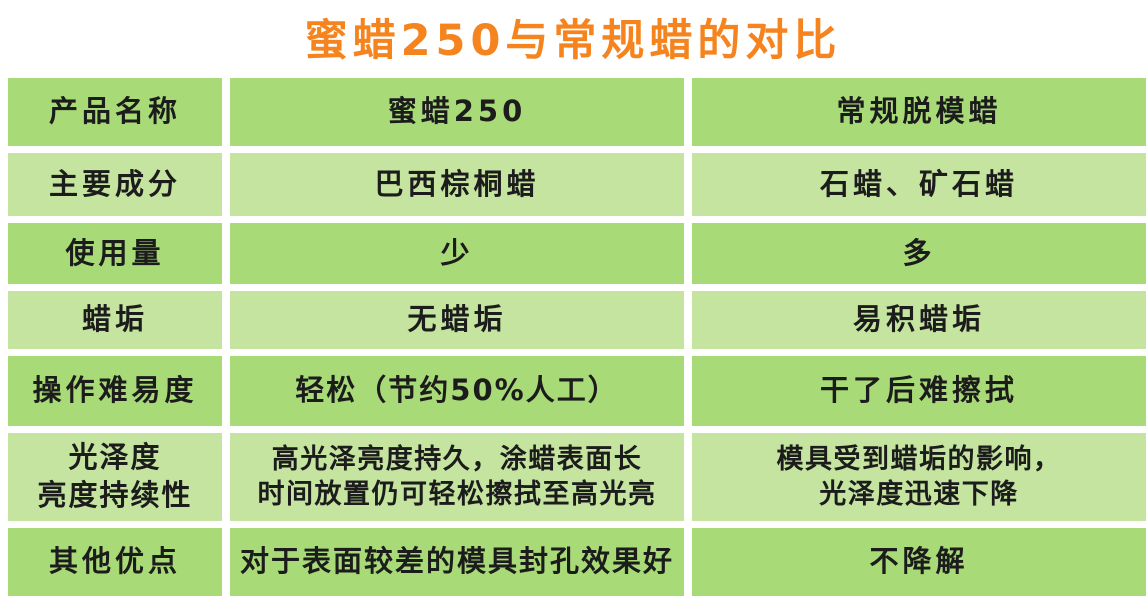 This screenshot has height=600, width=1146. I want to click on cell-mila250-usage: 少, so click(457, 253).